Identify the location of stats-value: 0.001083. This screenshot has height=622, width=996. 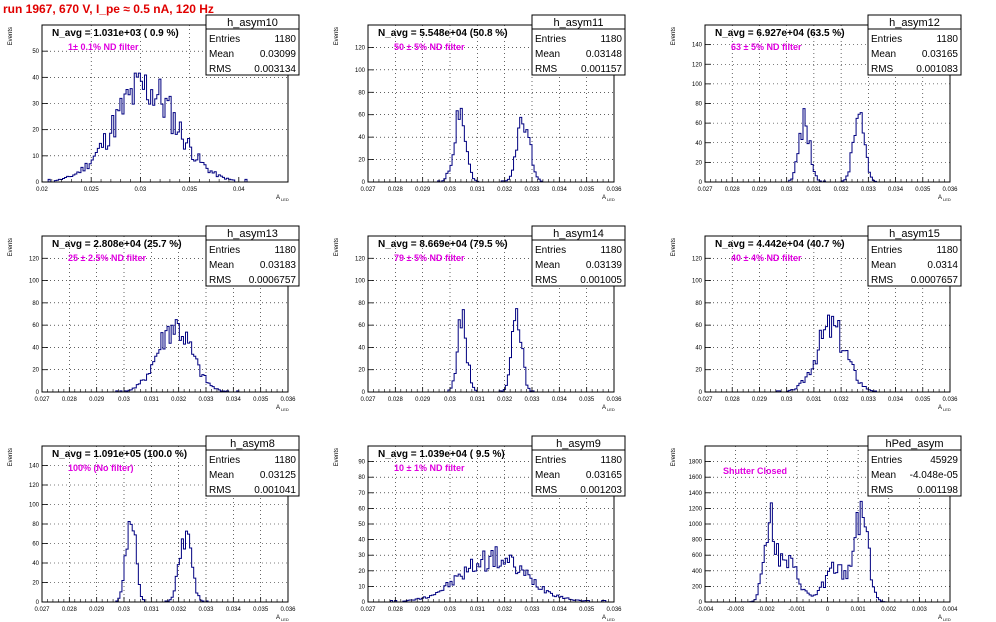
(937, 69).